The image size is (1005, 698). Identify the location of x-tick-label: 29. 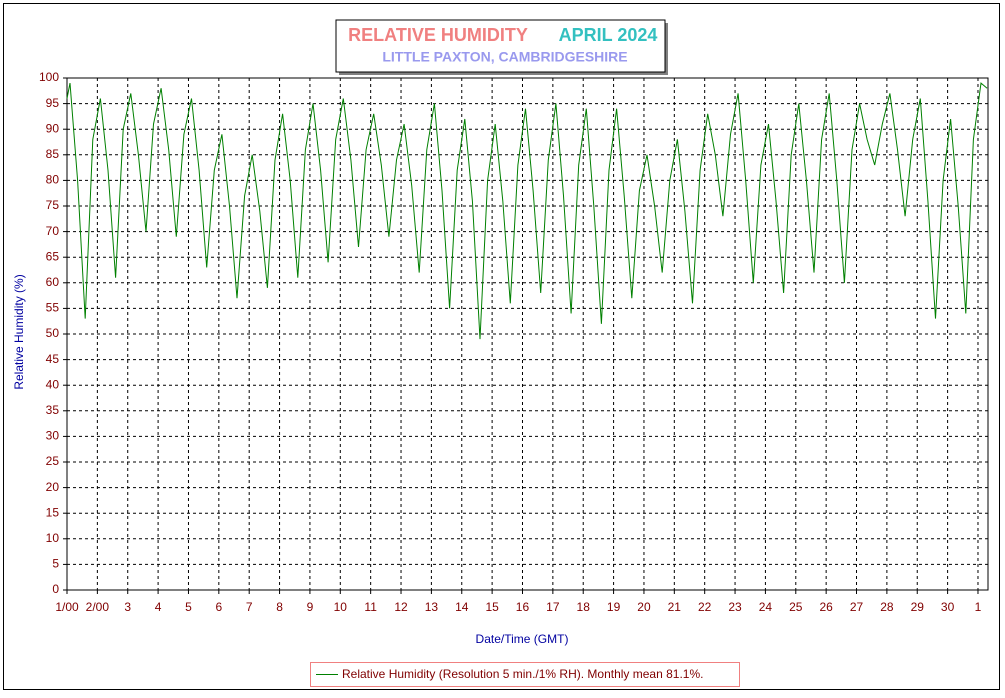
(918, 607).